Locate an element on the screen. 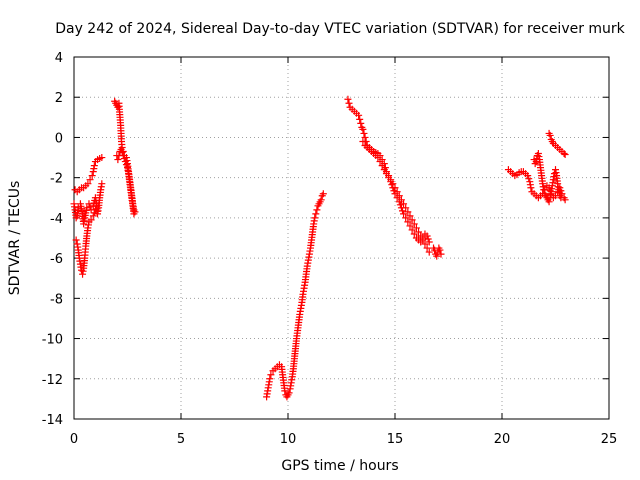 The height and width of the screenshot is (480, 640). x-axis-label: GPS time / hours is located at coordinates (339, 466).